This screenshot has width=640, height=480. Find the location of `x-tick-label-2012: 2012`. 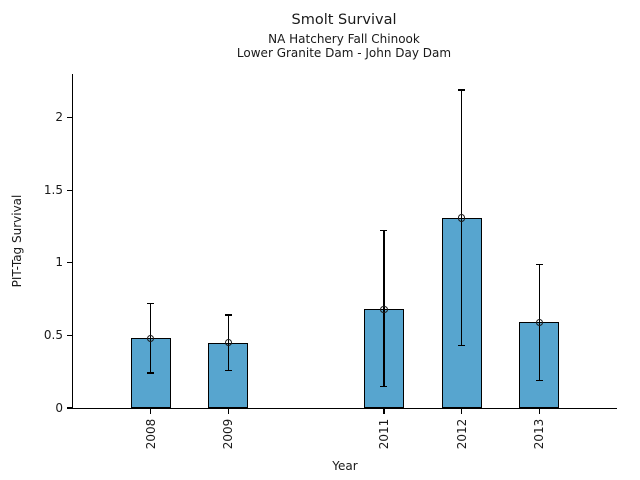

x-tick-label-2012: 2012 is located at coordinates (461, 434).